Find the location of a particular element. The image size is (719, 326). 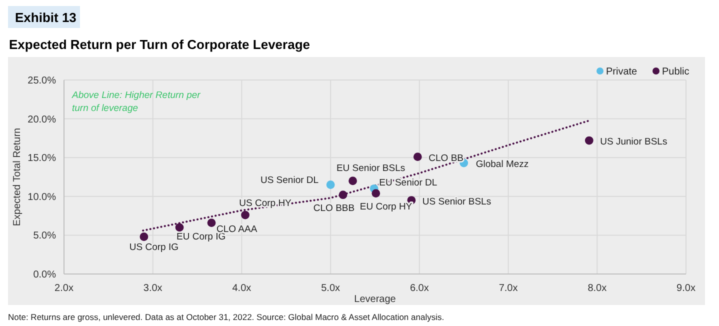

annotation: US Junior BSLs is located at coordinates (634, 142).